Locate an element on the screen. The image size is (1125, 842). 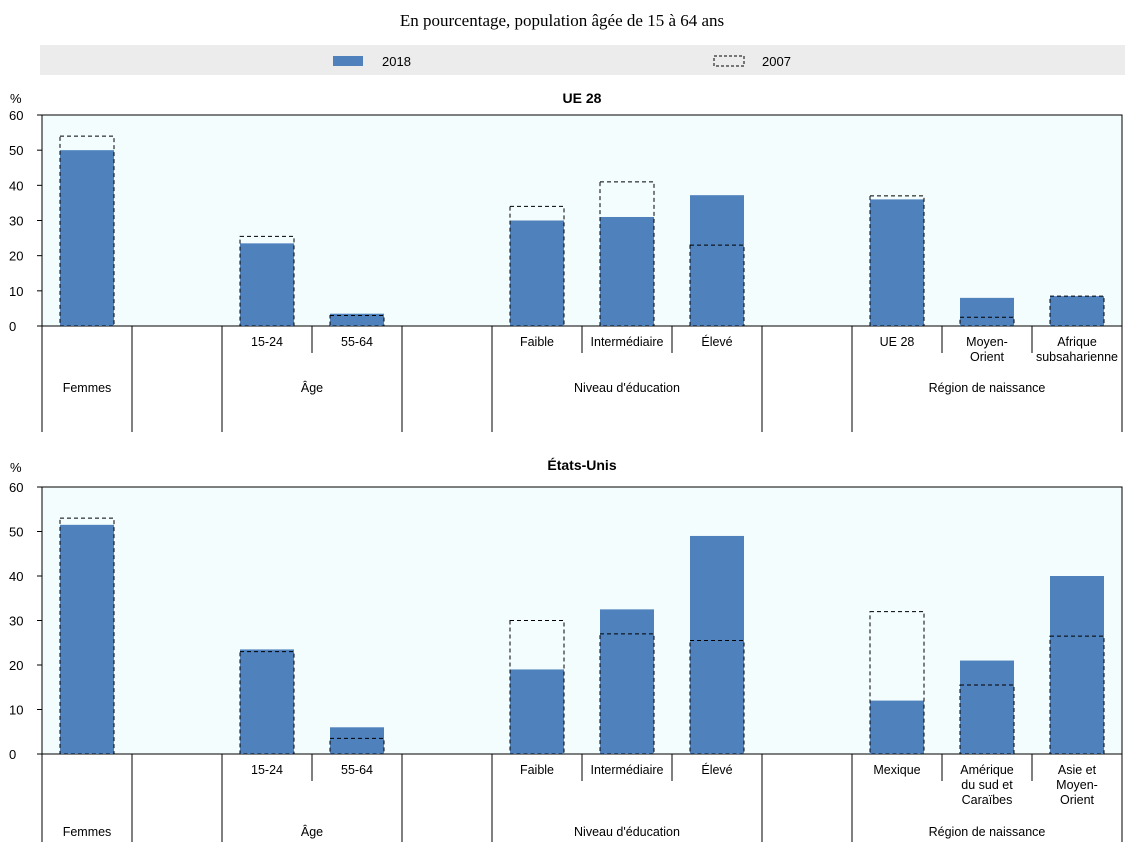
panel-title: UE 28 is located at coordinates (582, 98).